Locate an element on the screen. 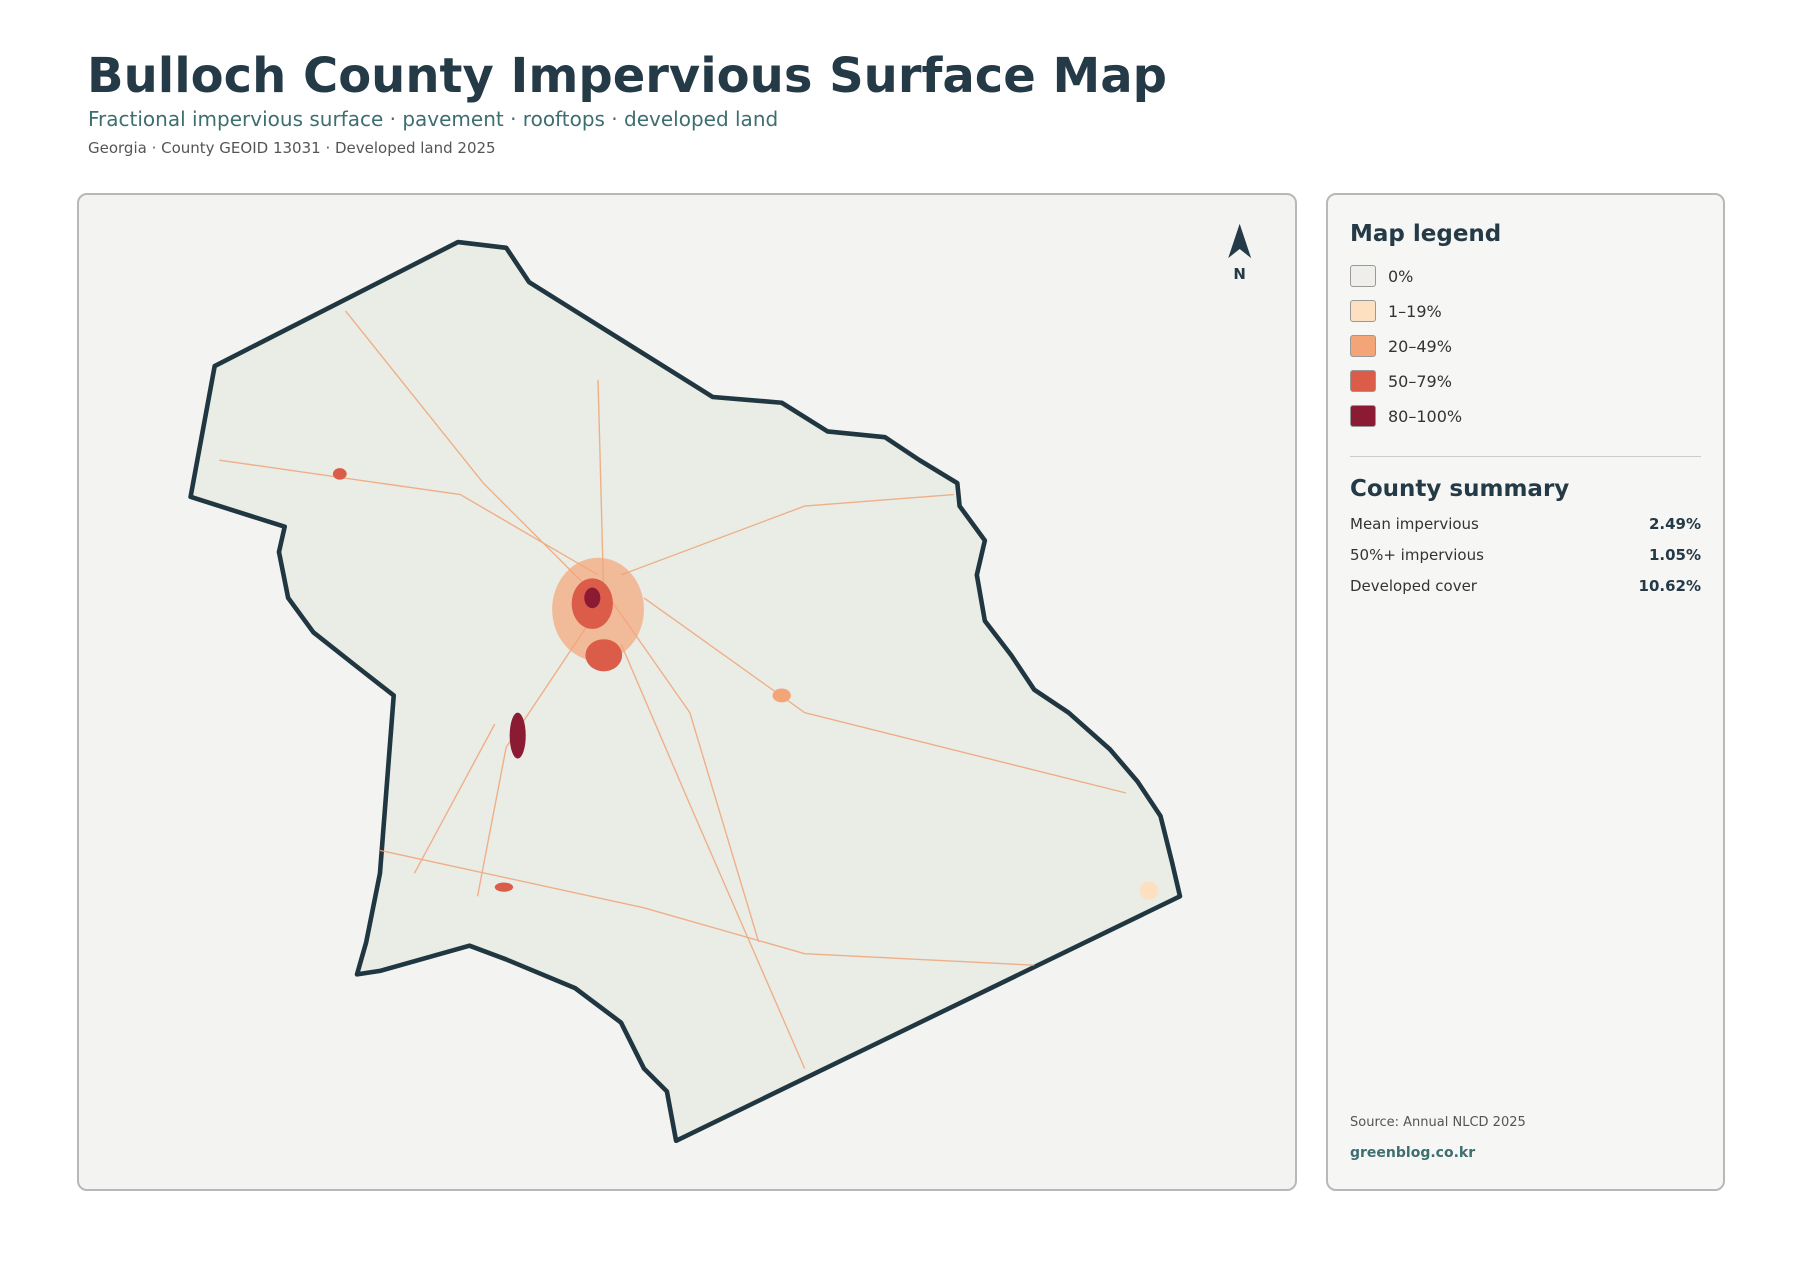  legend-item: 80–100% is located at coordinates (1406, 416).